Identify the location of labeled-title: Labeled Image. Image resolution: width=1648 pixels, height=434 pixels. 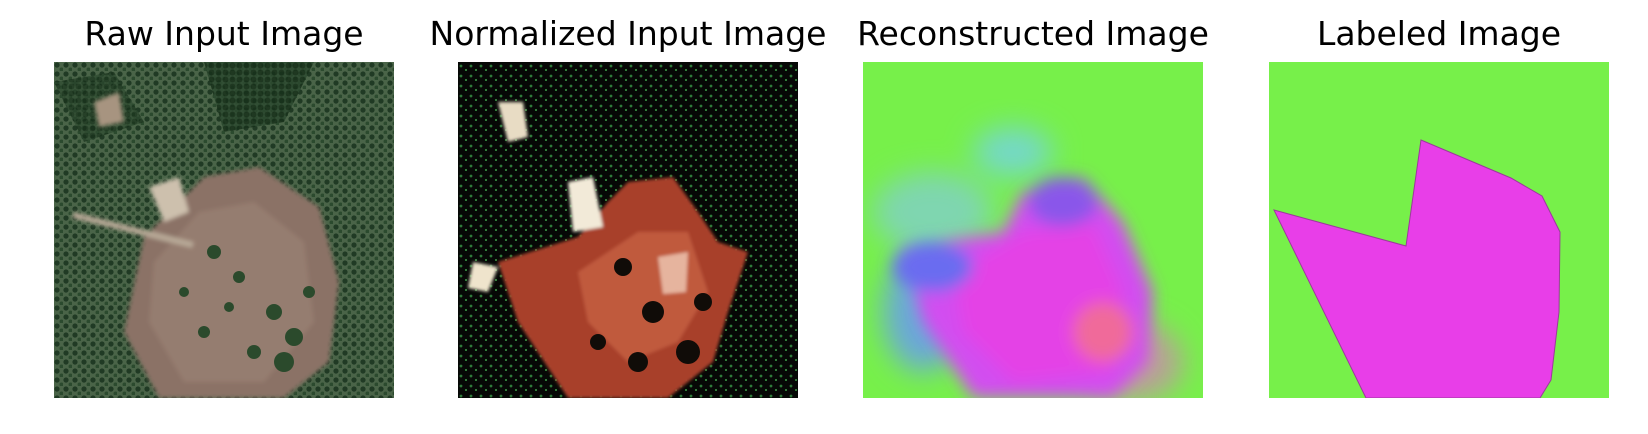
(1439, 33).